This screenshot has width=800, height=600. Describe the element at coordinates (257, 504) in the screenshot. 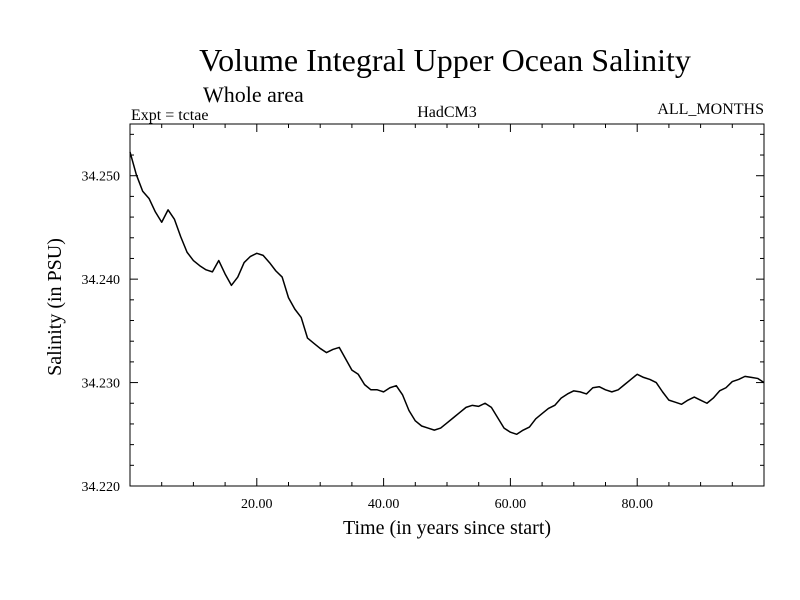

I see `x-tick-label: 20.00` at that location.